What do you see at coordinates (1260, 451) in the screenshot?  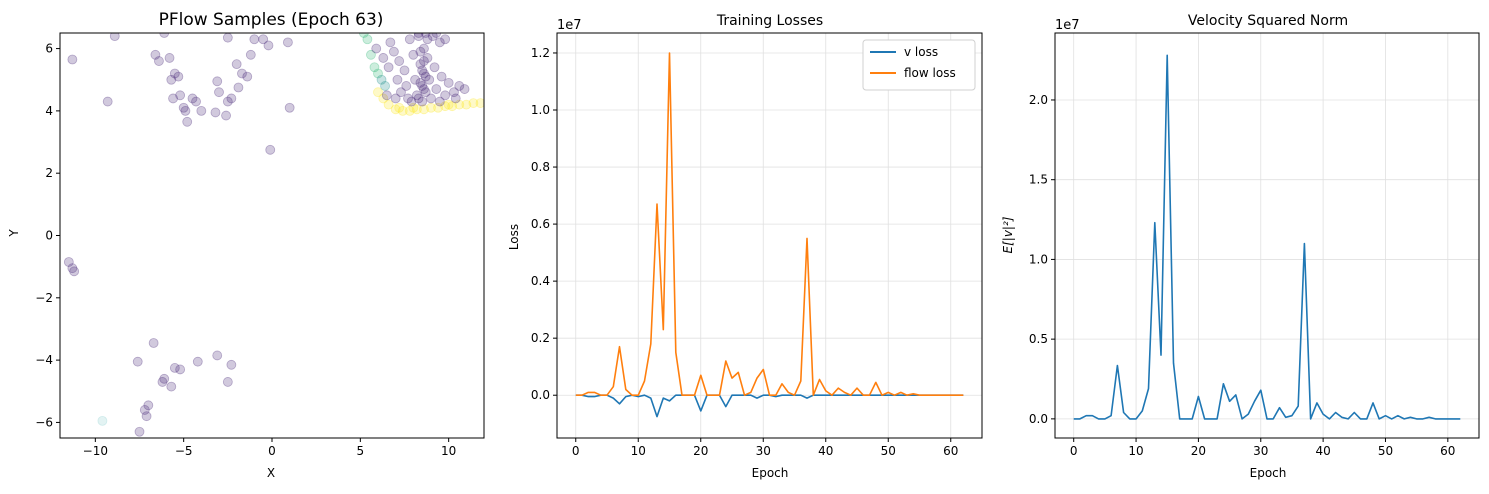 I see `x-tick-label: 30` at bounding box center [1260, 451].